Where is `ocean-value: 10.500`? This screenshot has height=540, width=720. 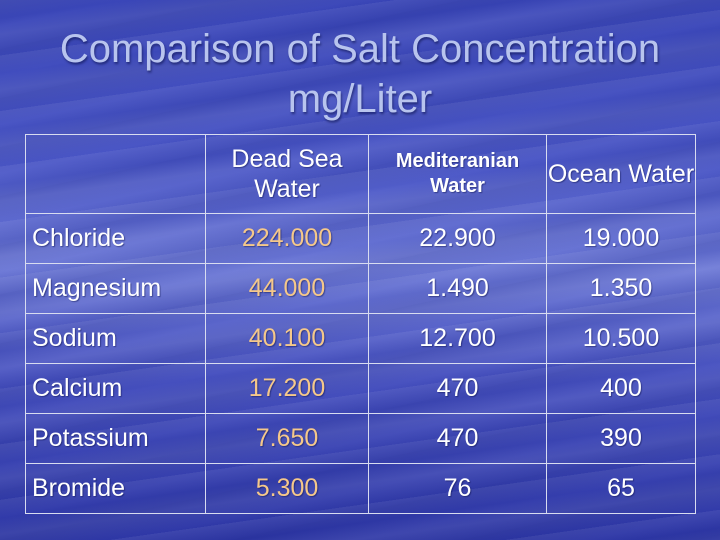
ocean-value: 10.500 is located at coordinates (621, 338).